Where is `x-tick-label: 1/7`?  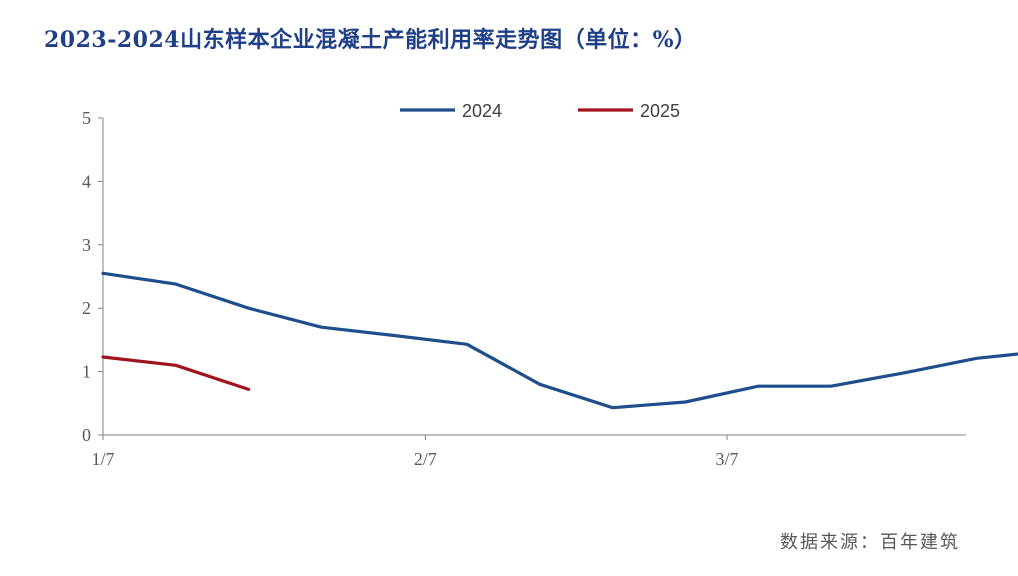
x-tick-label: 1/7 is located at coordinates (102, 459).